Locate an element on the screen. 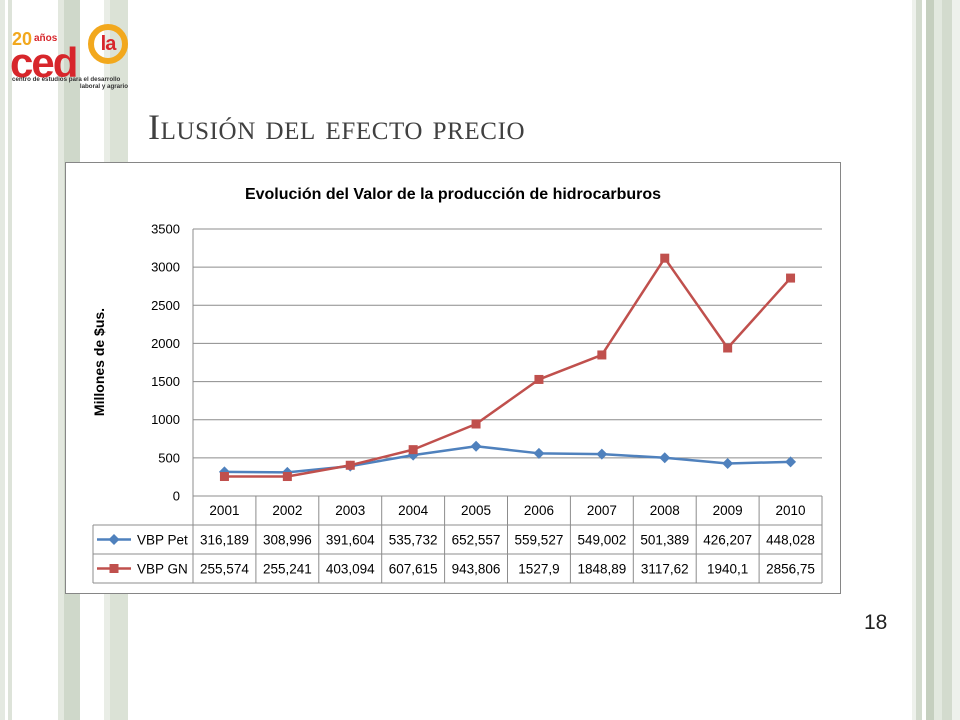 This screenshot has height=720, width=960. y-tick-label: 1000 is located at coordinates (165, 419).